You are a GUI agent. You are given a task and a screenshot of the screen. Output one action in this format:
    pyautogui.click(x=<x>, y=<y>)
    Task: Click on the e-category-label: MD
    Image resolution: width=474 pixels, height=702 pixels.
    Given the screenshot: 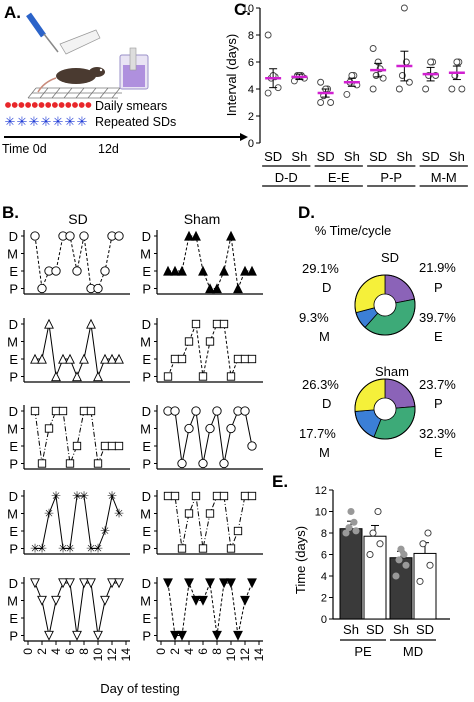 What is the action you would take?
    pyautogui.click(x=413, y=651)
    